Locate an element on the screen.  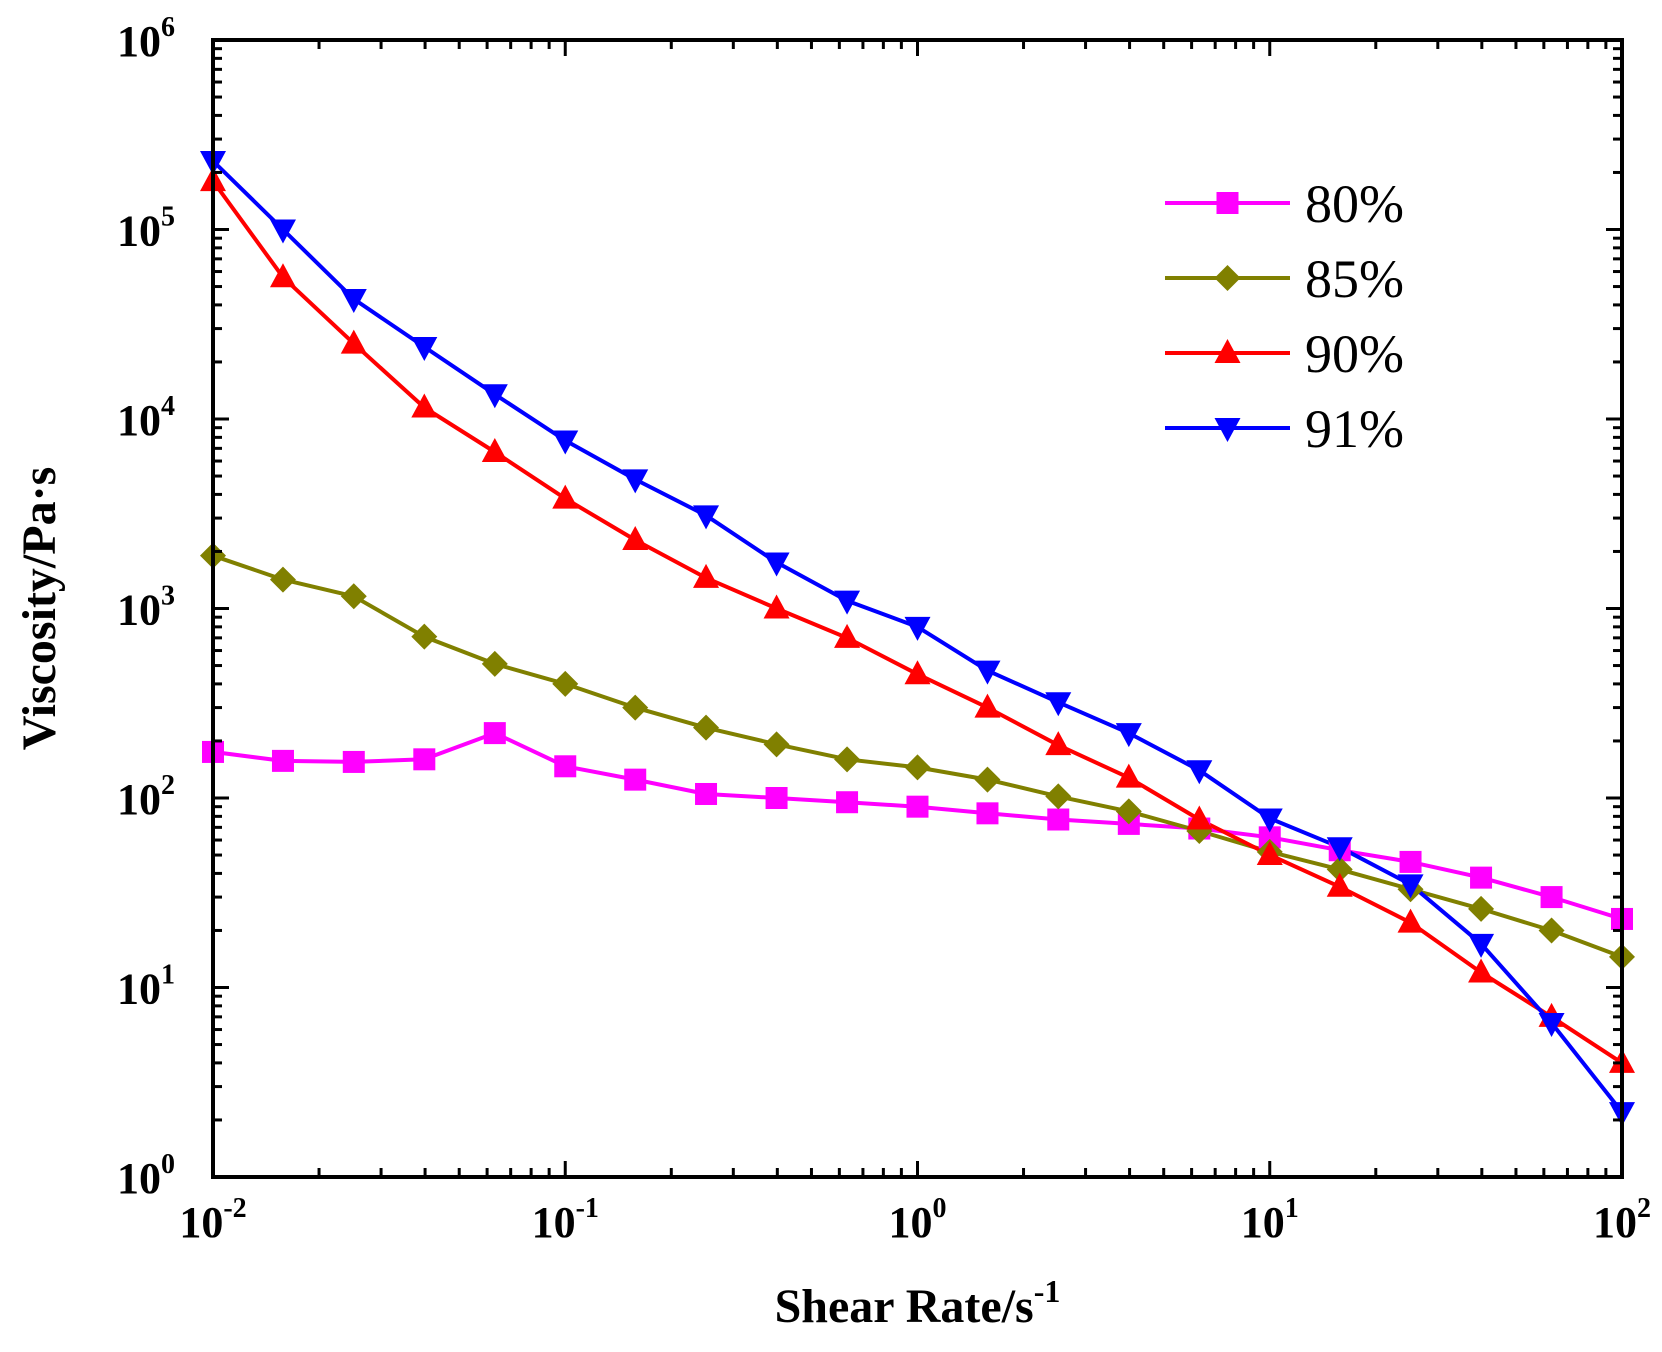
legend: 80% 85% 90% 91% is located at coordinates (1284, 316).